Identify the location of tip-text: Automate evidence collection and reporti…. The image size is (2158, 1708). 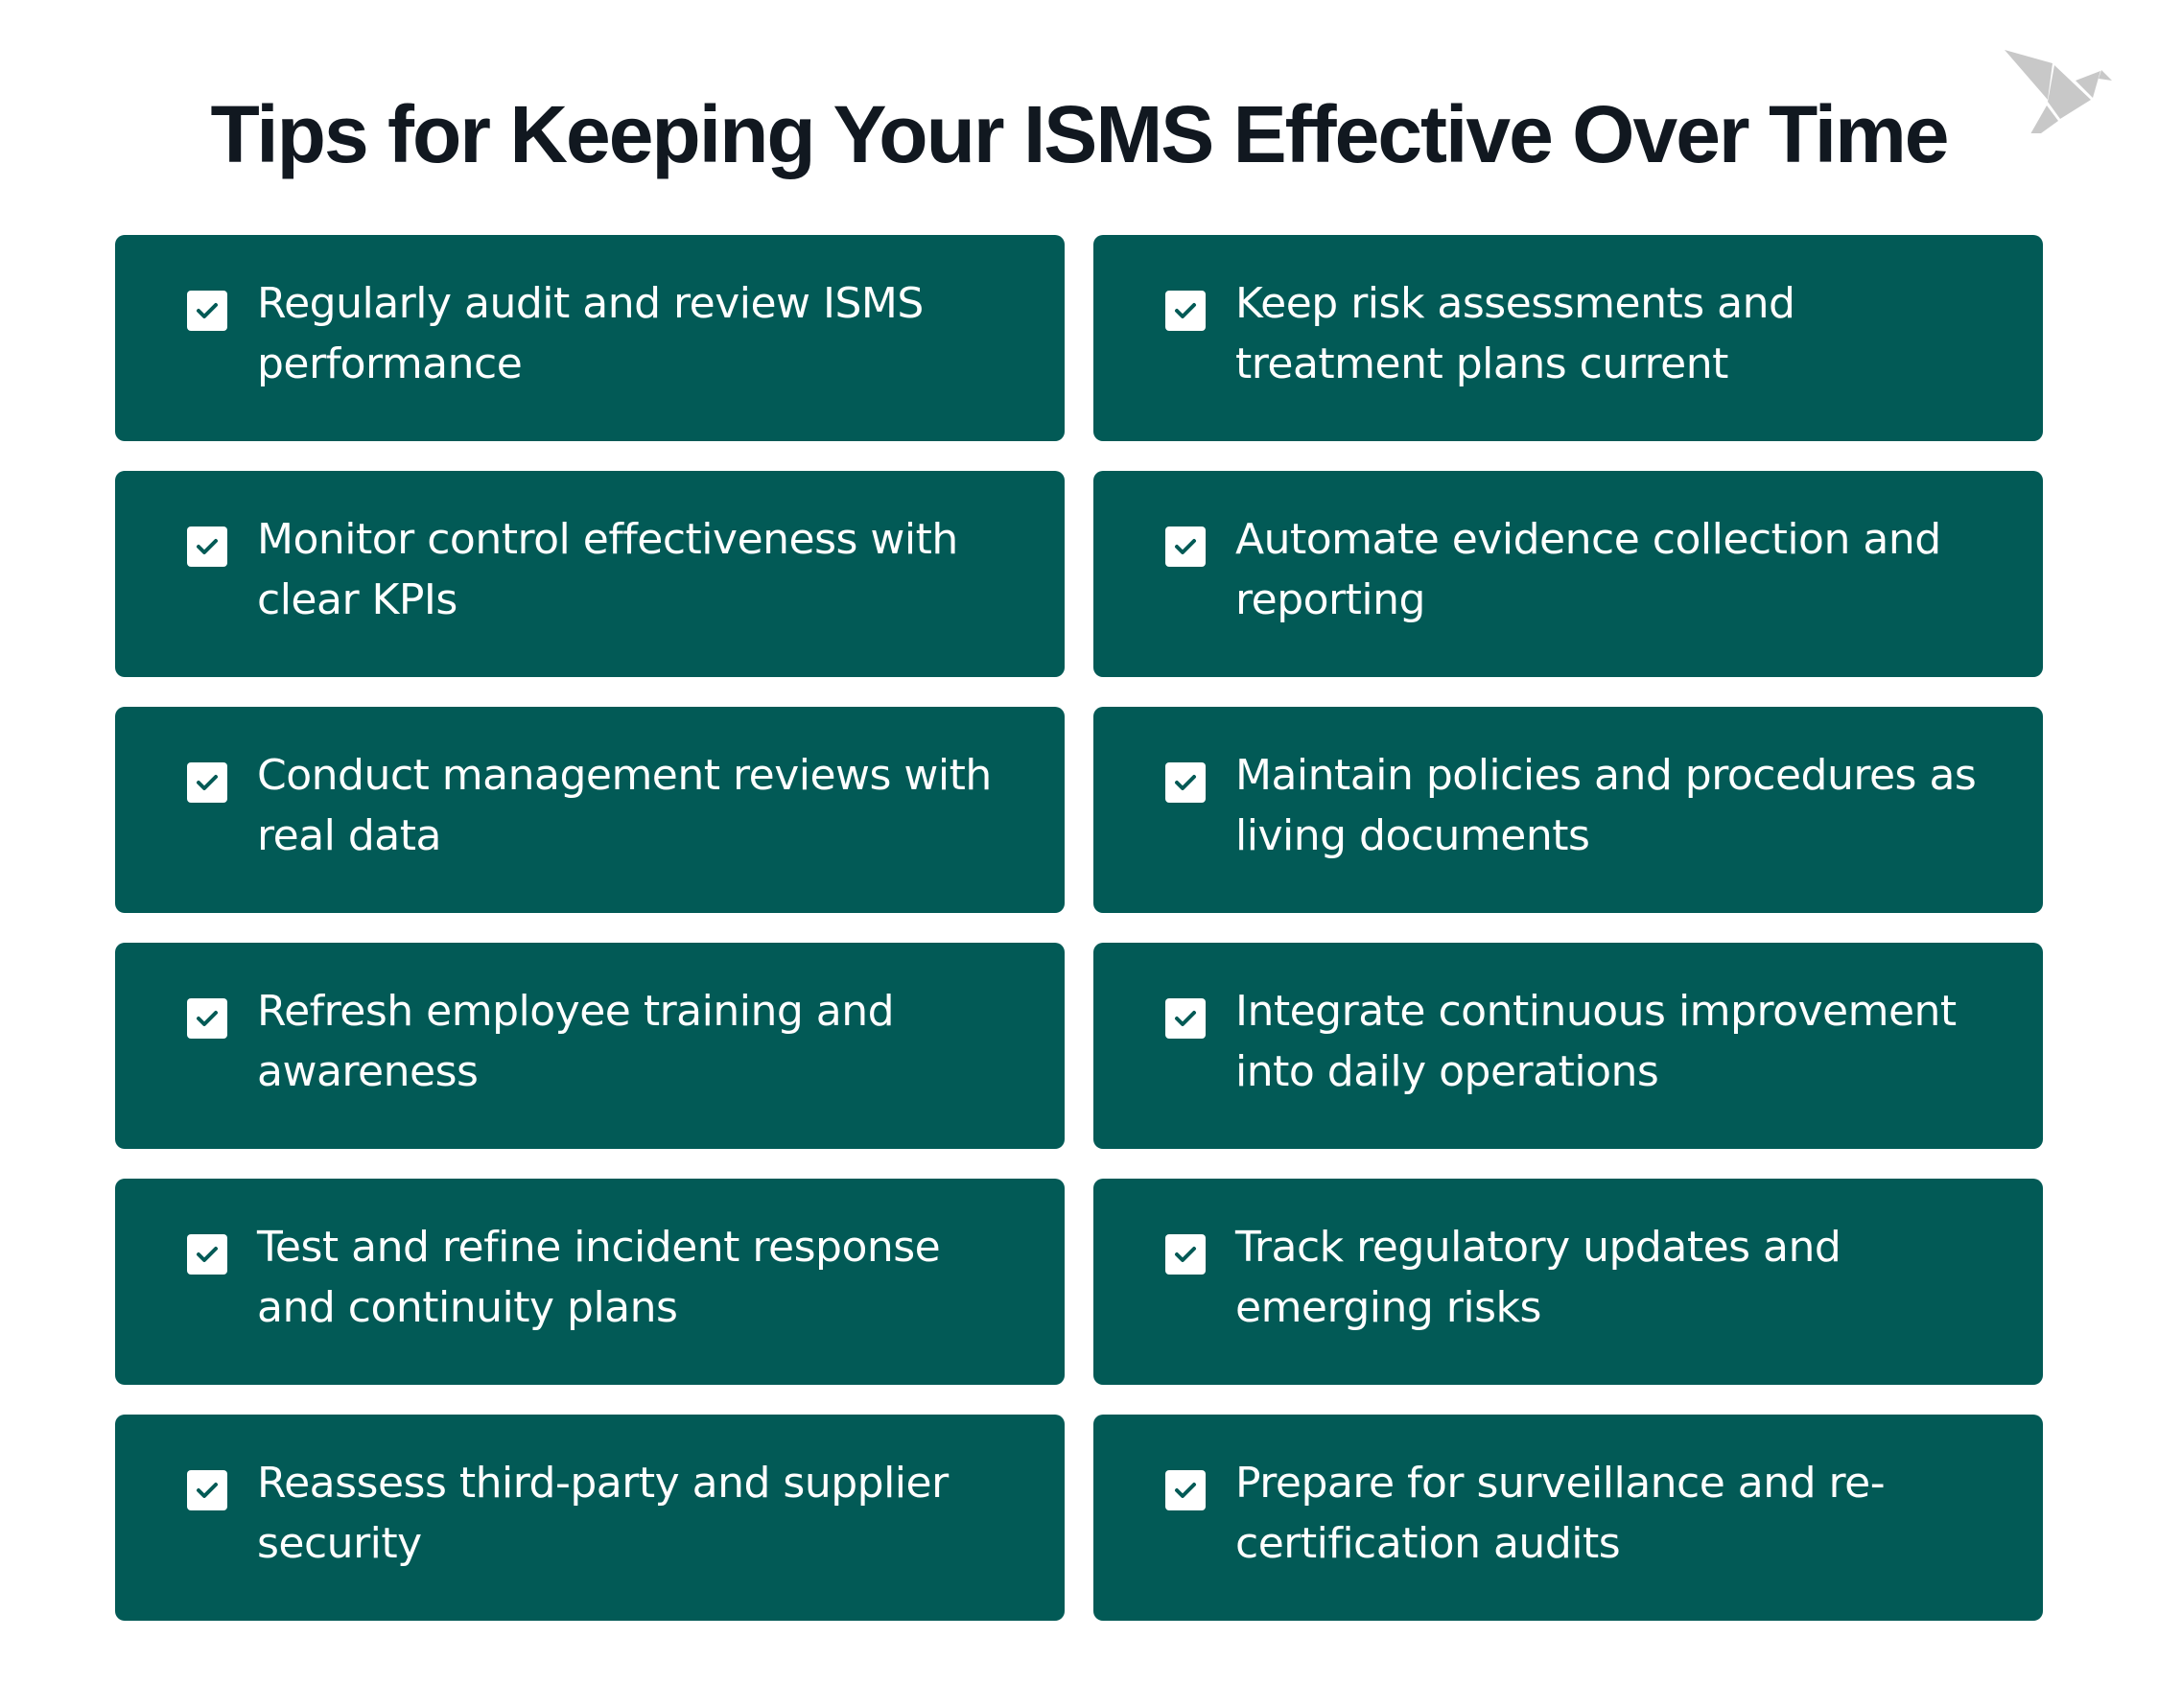
(1588, 569).